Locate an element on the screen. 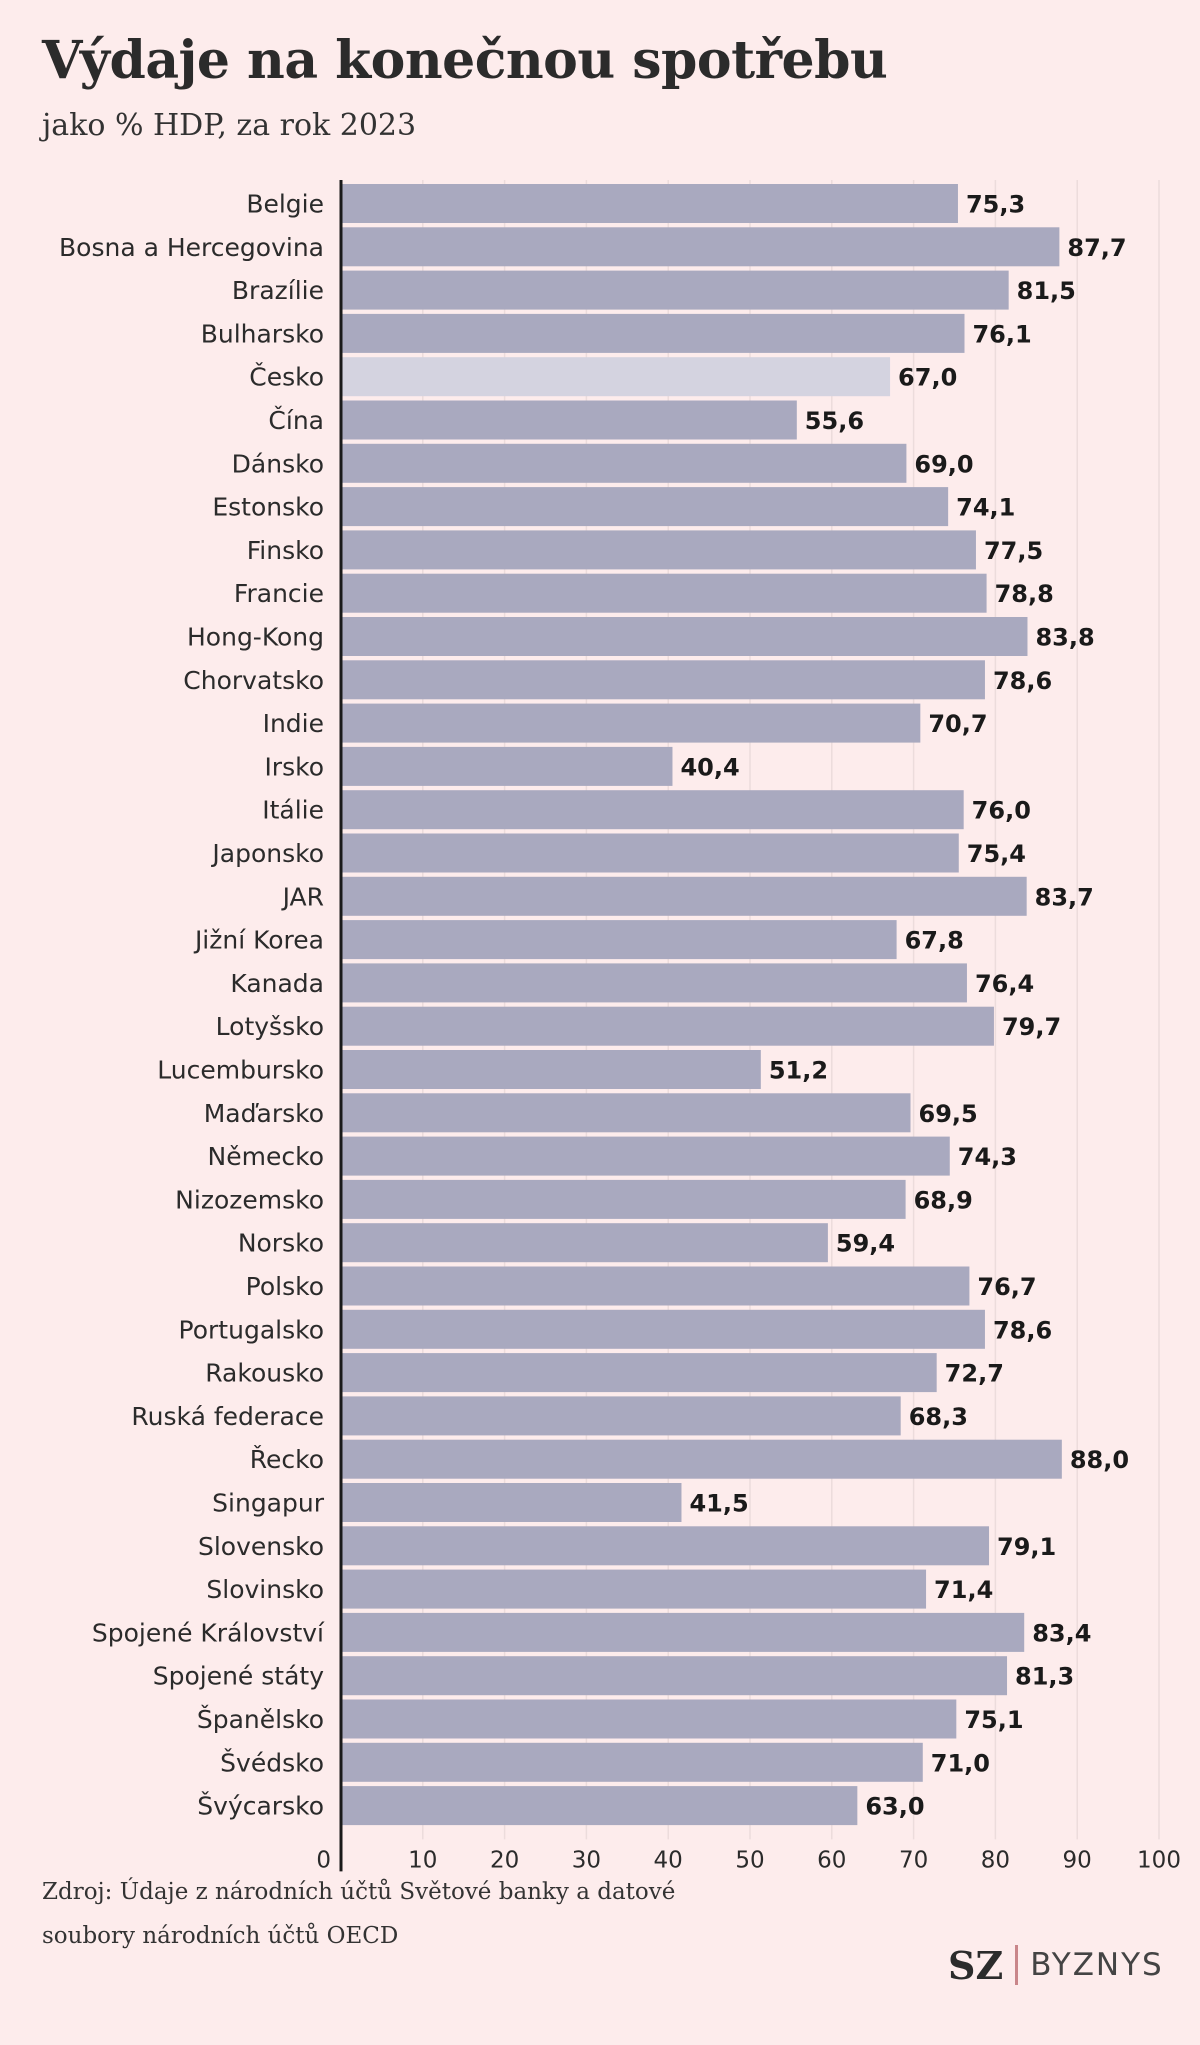 The image size is (1200, 2045). category-label: Bosna a Hercegovina is located at coordinates (191, 247).